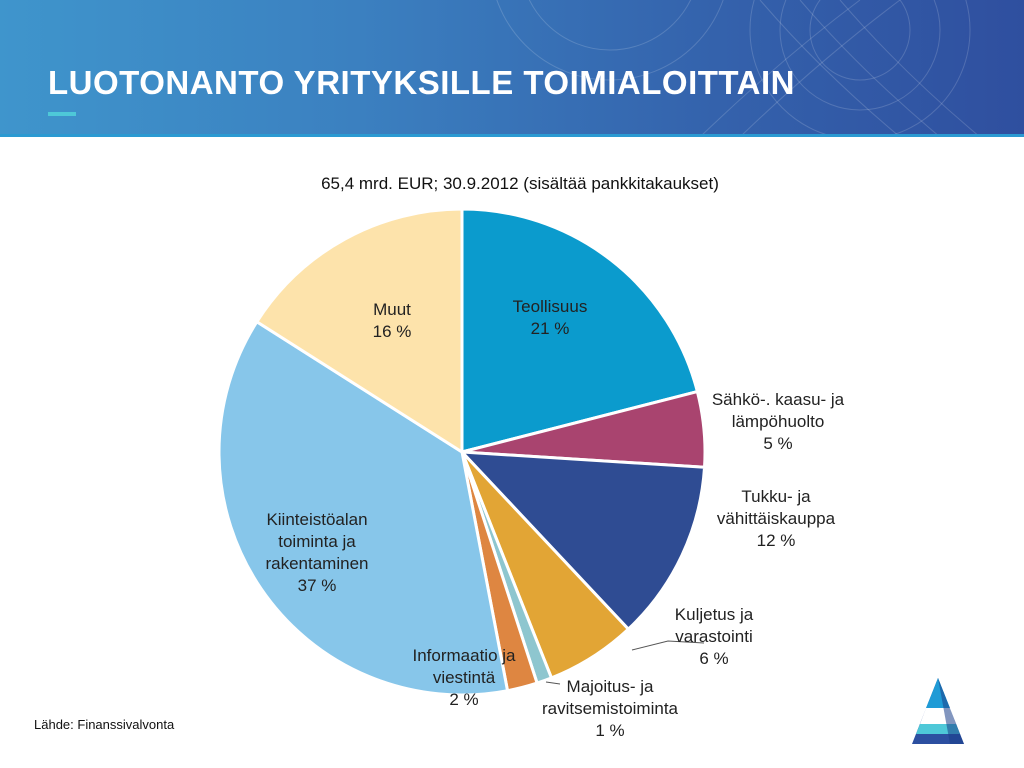 The width and height of the screenshot is (1024, 768). What do you see at coordinates (713, 658) in the screenshot?
I see `slice-value-label: 6 %` at bounding box center [713, 658].